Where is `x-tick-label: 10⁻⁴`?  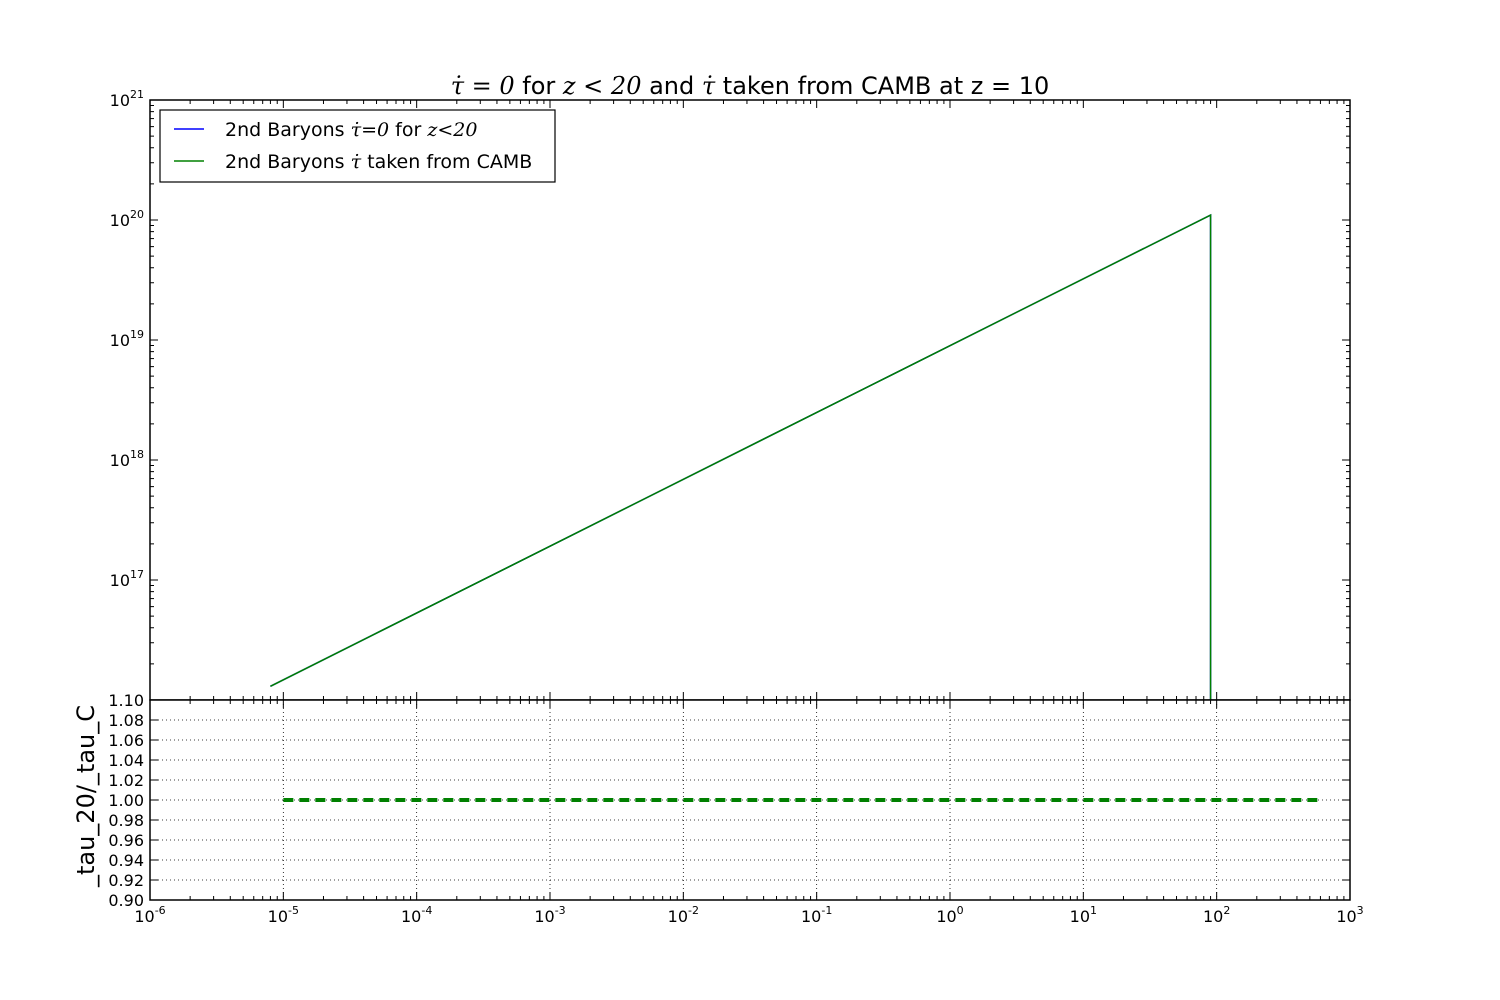 x-tick-label: 10⁻⁴ is located at coordinates (416, 915).